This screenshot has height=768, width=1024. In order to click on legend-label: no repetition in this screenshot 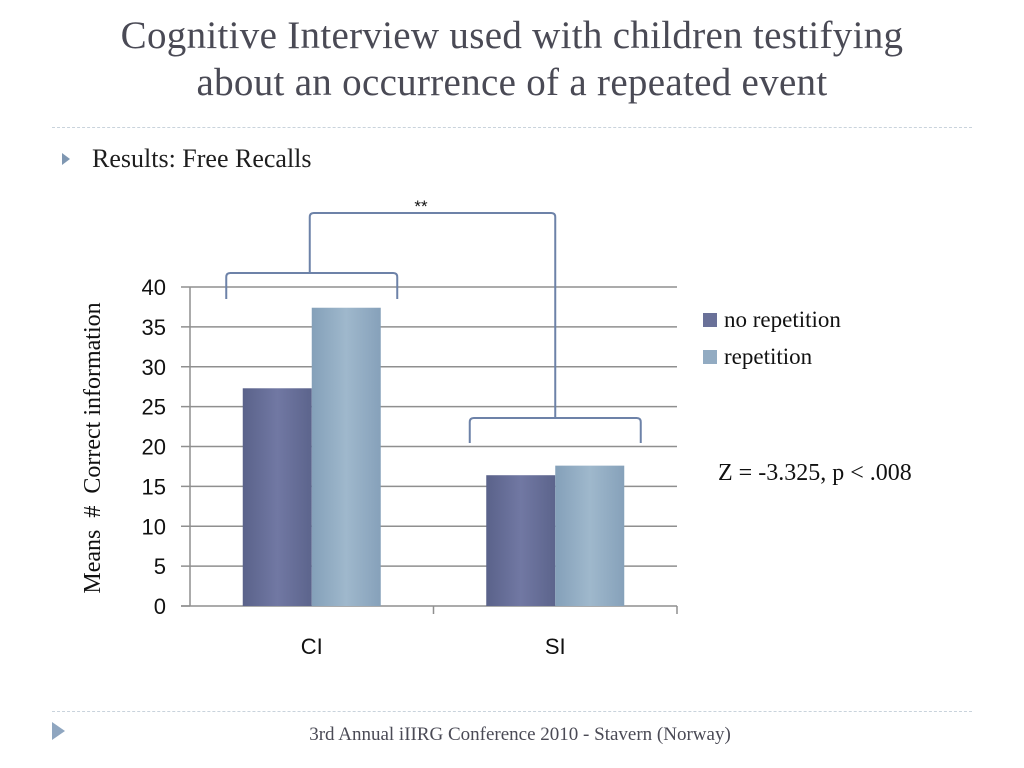, I will do `click(782, 319)`.